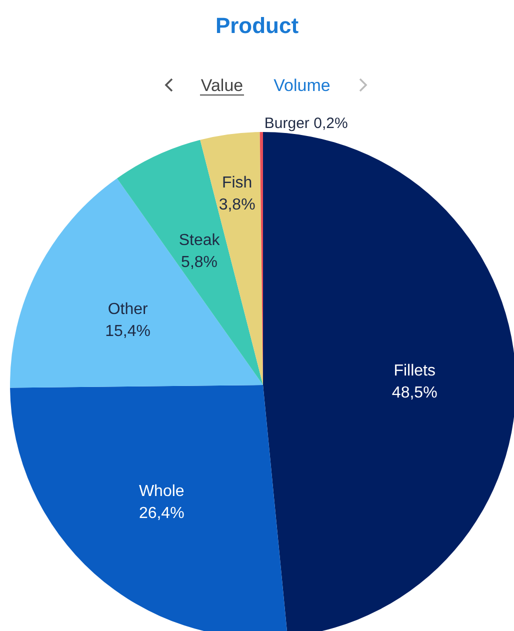  I want to click on data-label: 0,2%, so click(331, 123).